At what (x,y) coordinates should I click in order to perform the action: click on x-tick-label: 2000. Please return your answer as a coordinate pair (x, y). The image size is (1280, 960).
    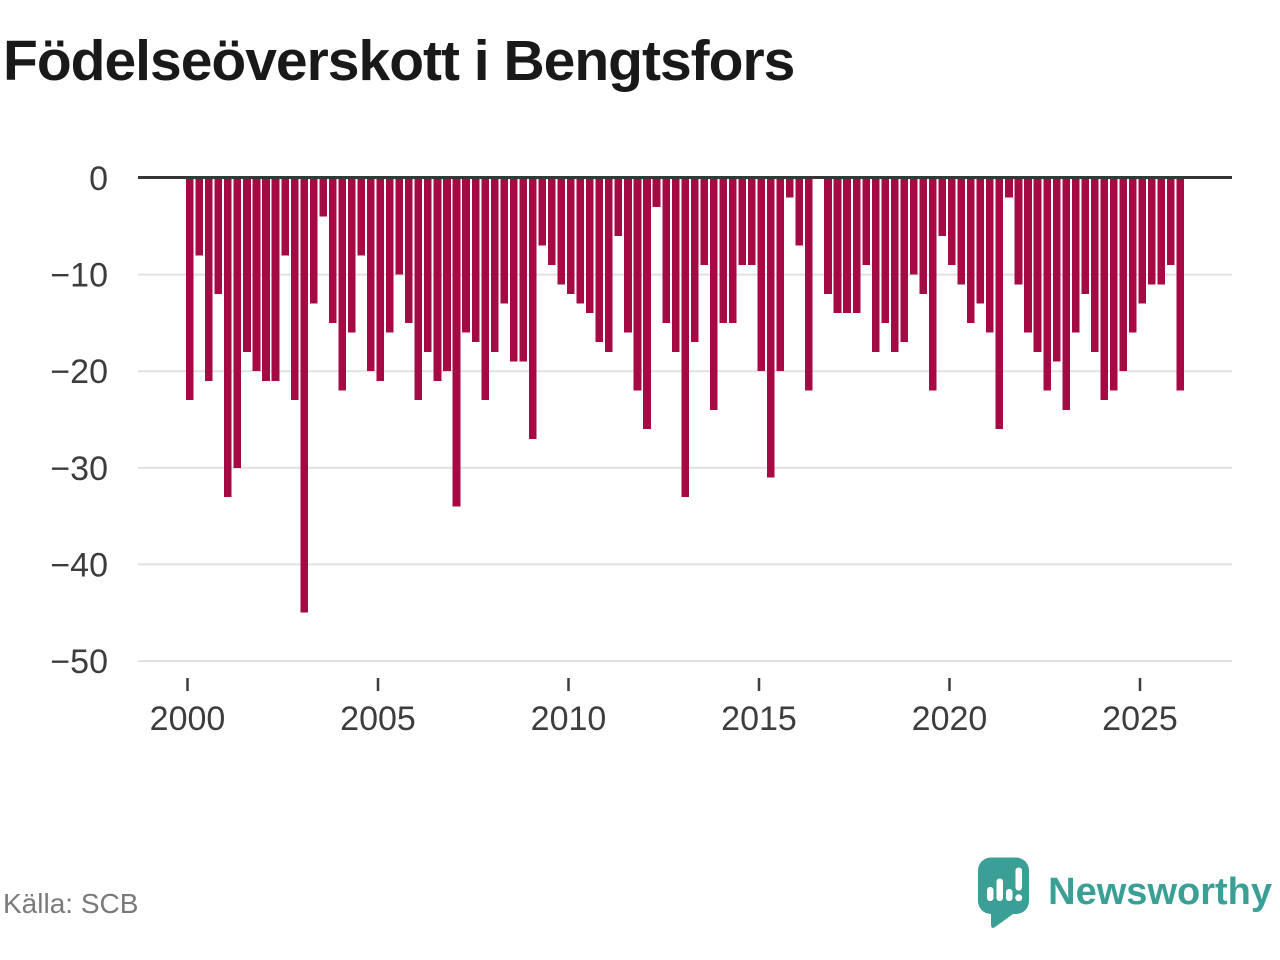
    Looking at the image, I should click on (188, 719).